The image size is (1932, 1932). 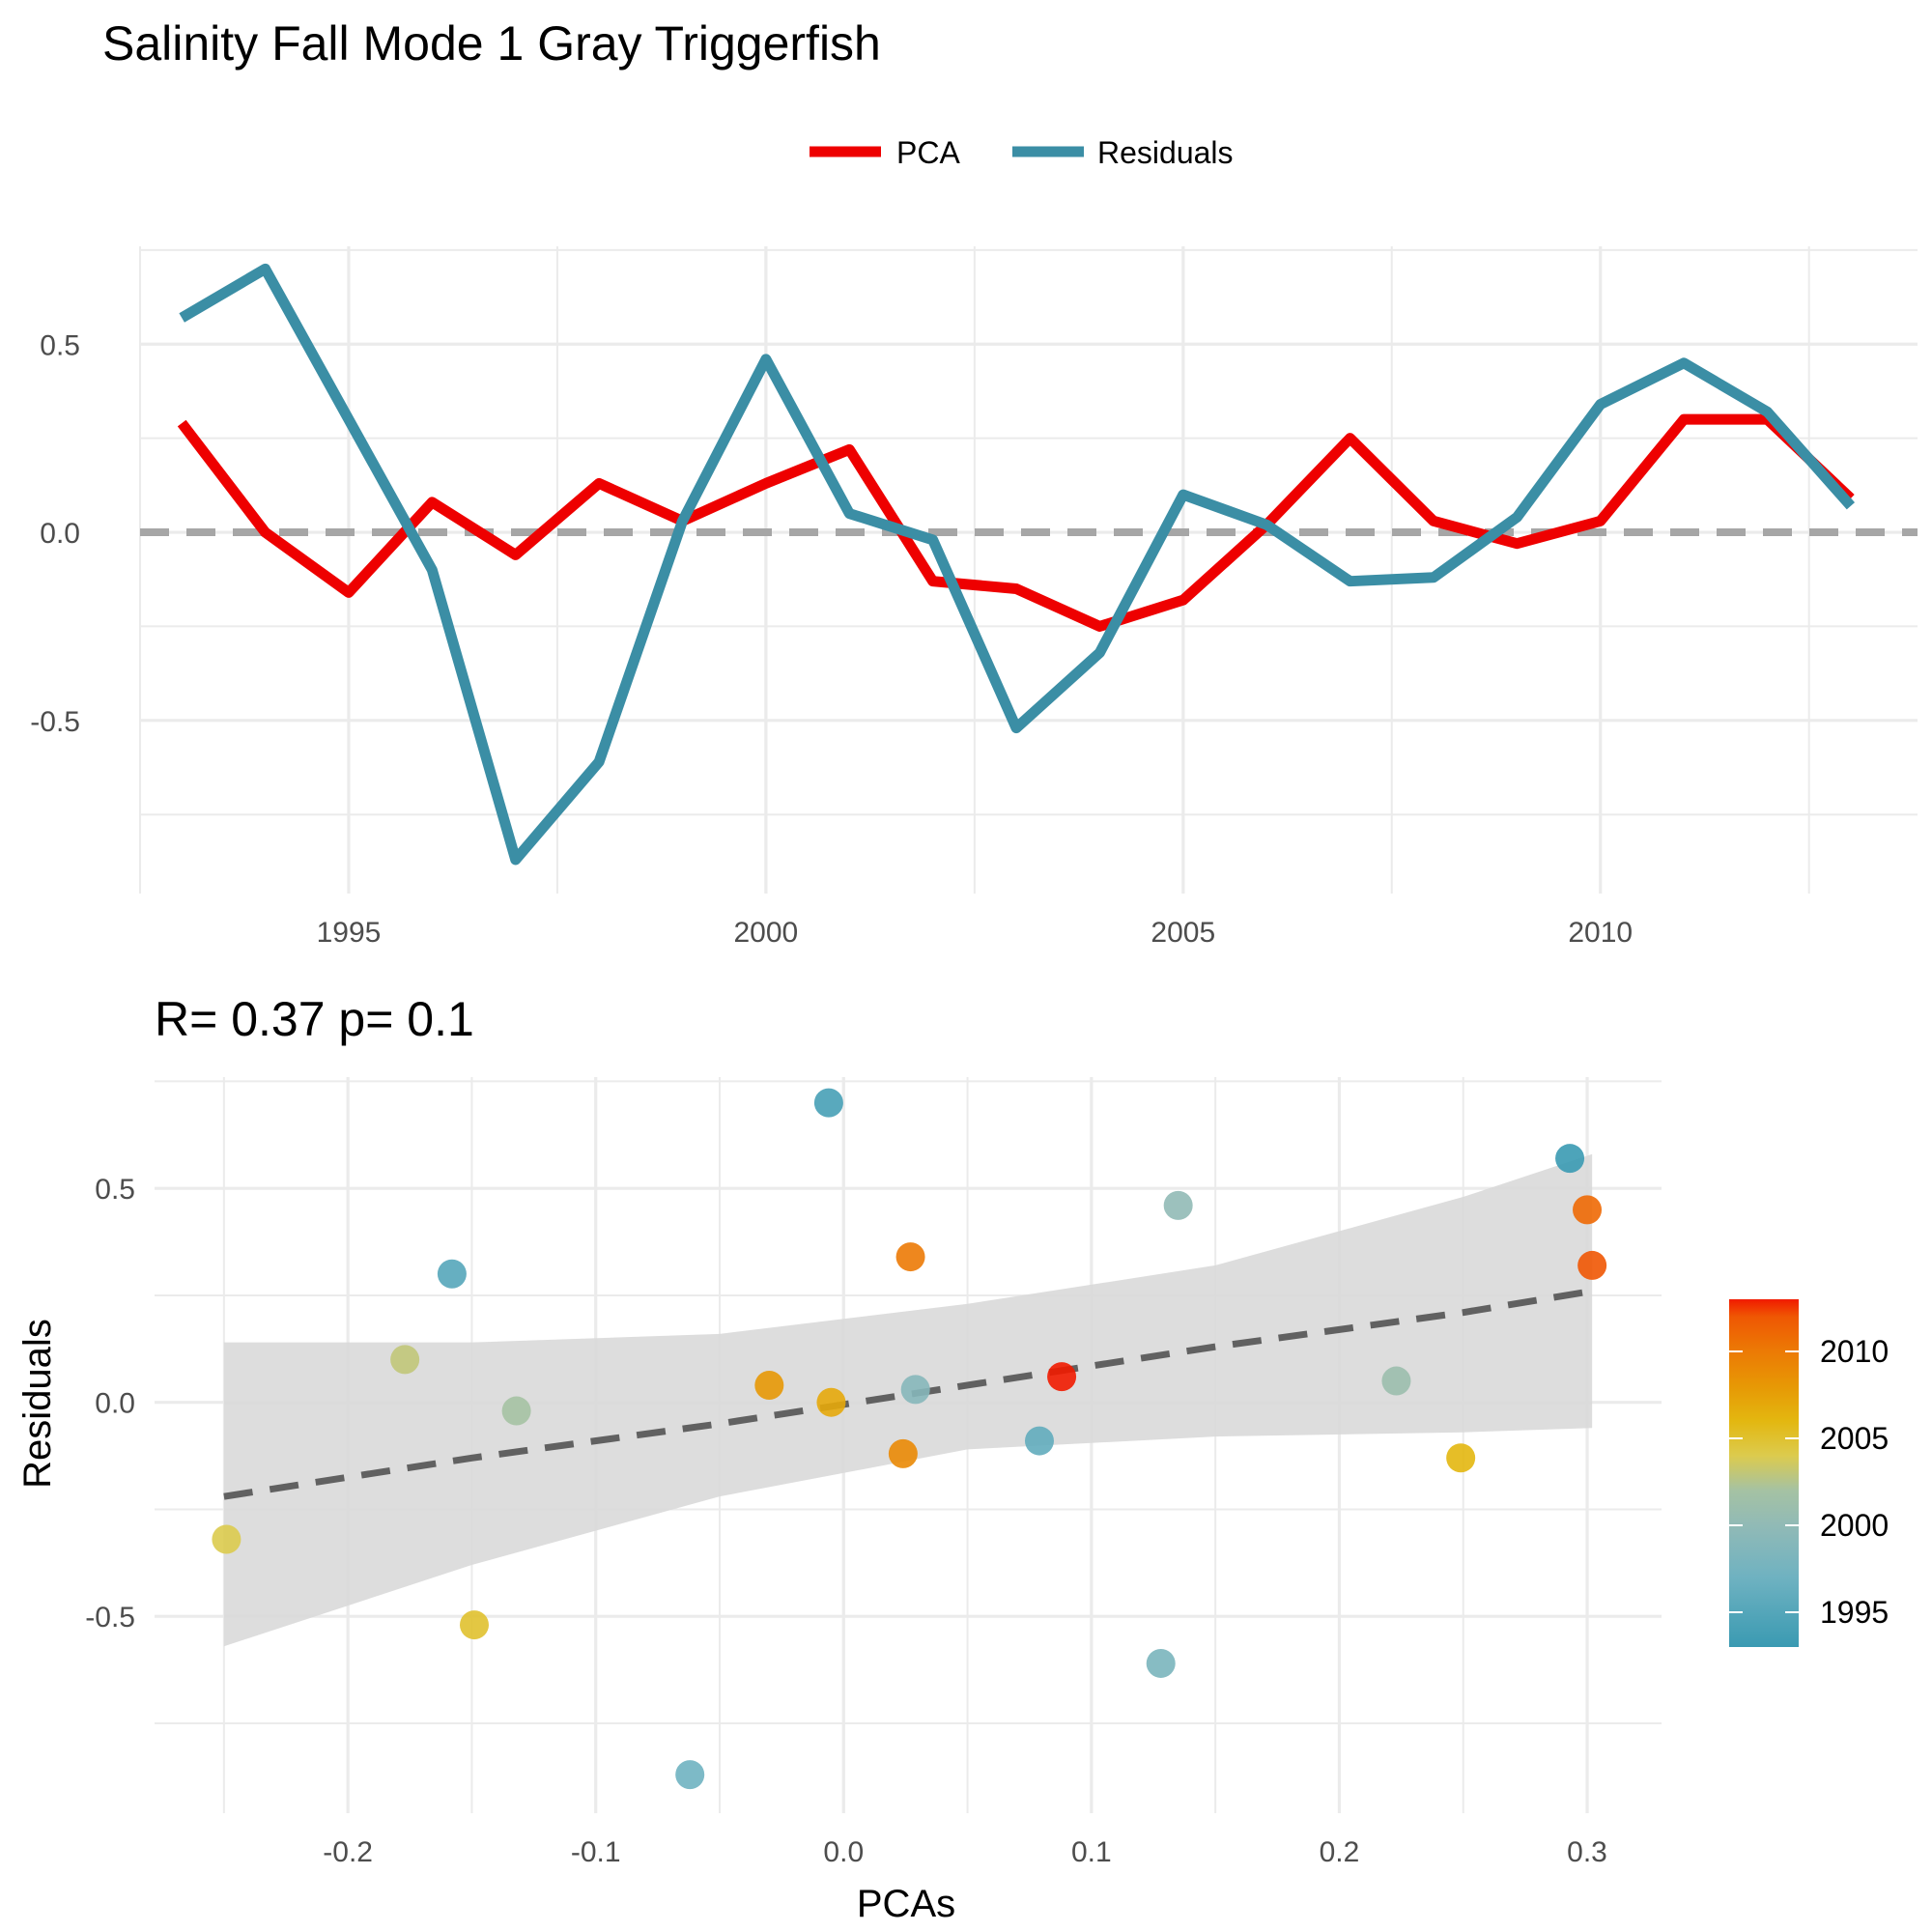 I want to click on x-tick-label: 0.0, so click(x=843, y=1852).